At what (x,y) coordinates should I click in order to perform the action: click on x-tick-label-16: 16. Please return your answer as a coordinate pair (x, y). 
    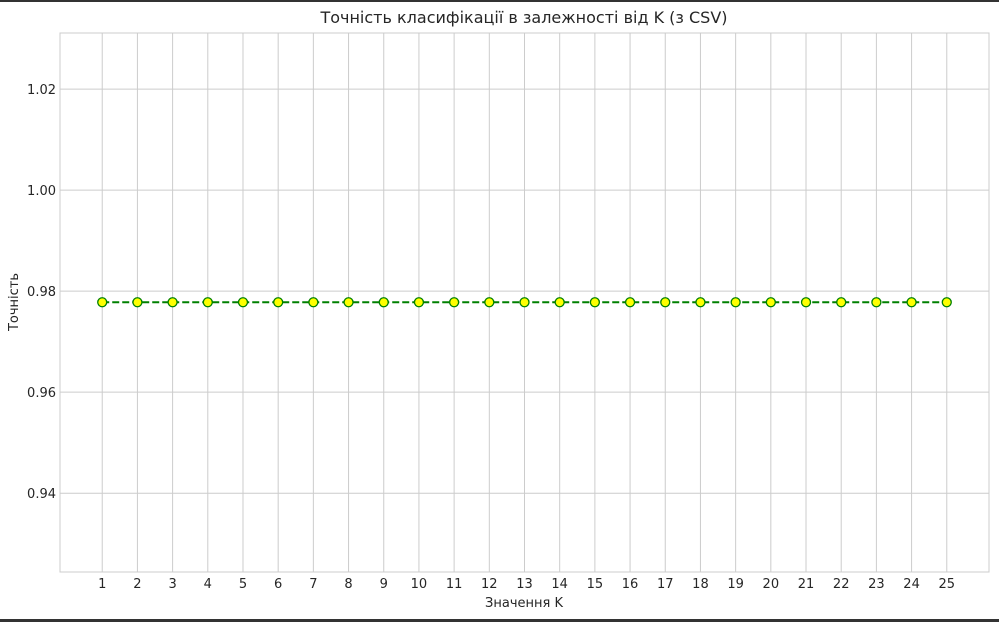
    Looking at the image, I should click on (630, 584).